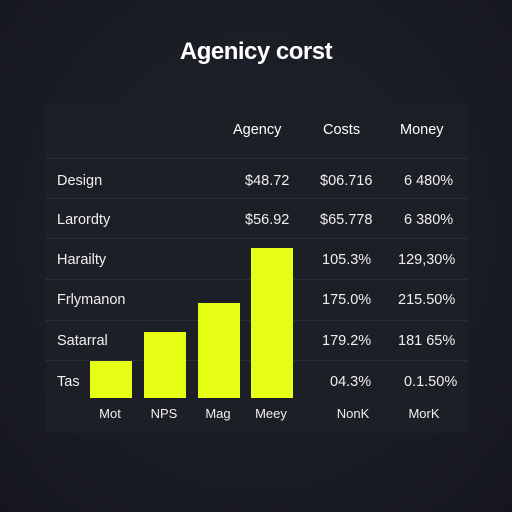 The width and height of the screenshot is (512, 512). What do you see at coordinates (427, 260) in the screenshot?
I see `cell-money: 129,30%` at bounding box center [427, 260].